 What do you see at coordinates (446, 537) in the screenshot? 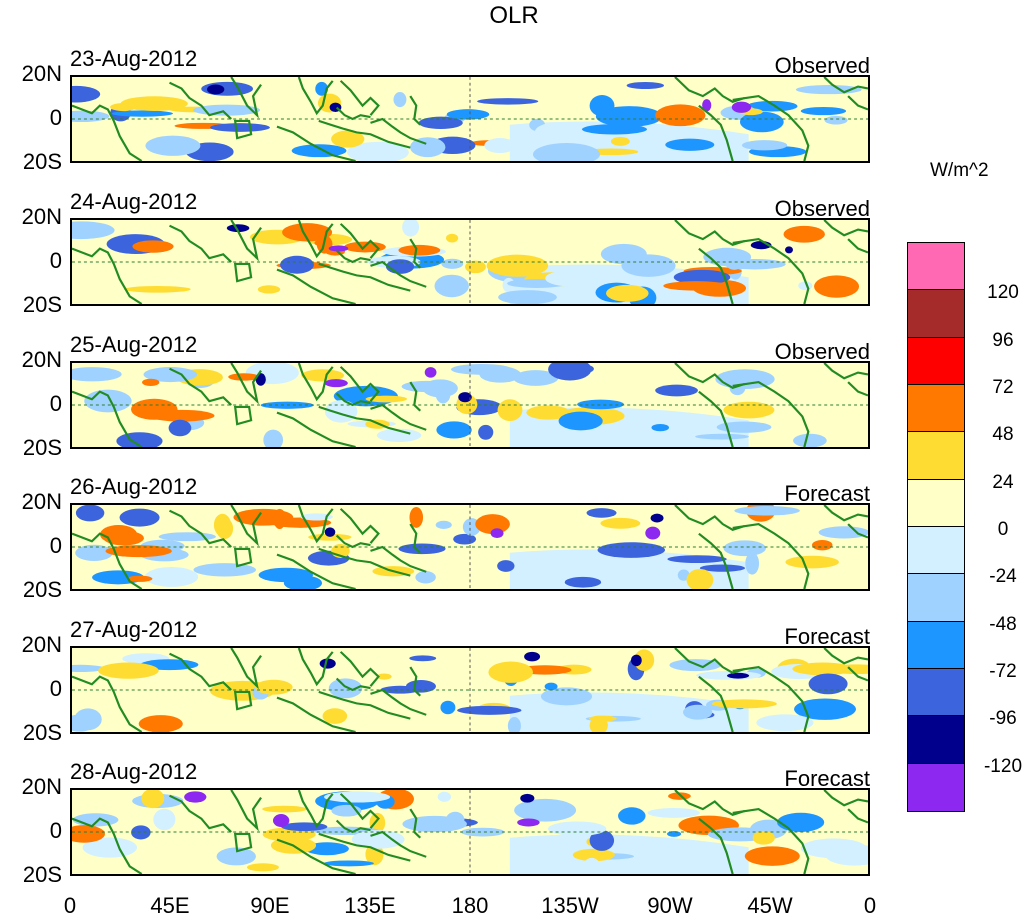
I see `map-panel-4: 26-Aug-2012 Forecast 20N 0 20S` at bounding box center [446, 537].